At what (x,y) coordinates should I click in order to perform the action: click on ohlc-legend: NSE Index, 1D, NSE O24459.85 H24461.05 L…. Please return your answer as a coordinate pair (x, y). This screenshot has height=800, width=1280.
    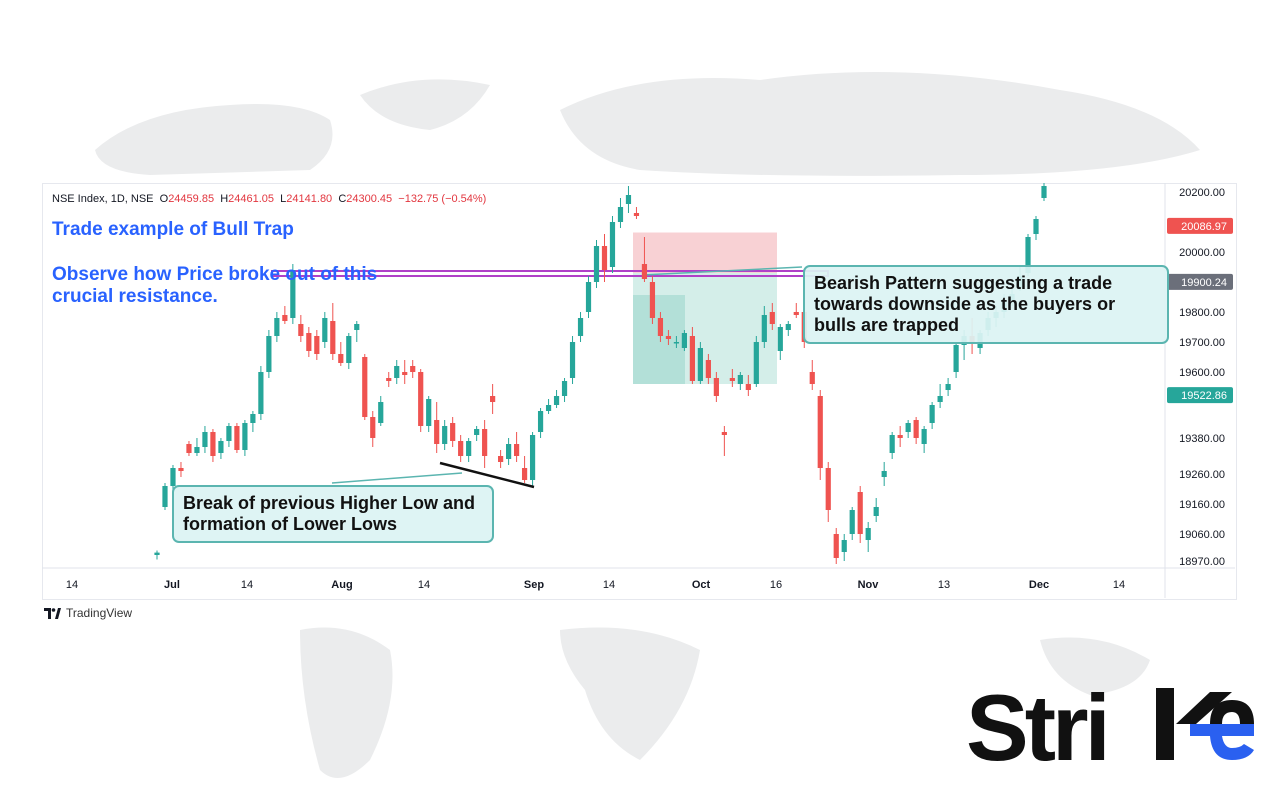
    Looking at the image, I should click on (269, 199).